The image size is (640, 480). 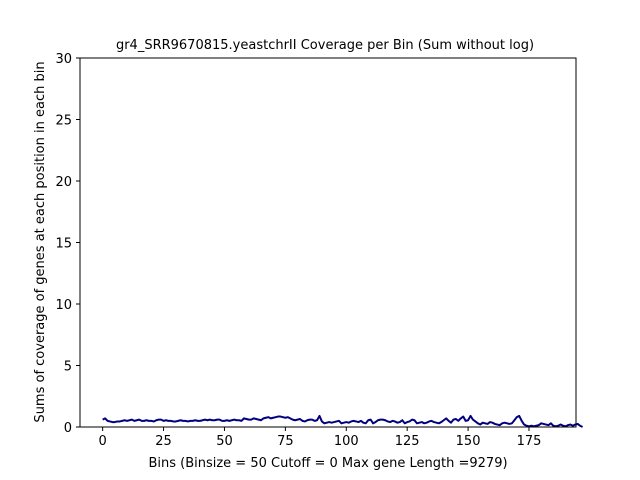 I want to click on x-tick-label: 100, so click(x=346, y=441).